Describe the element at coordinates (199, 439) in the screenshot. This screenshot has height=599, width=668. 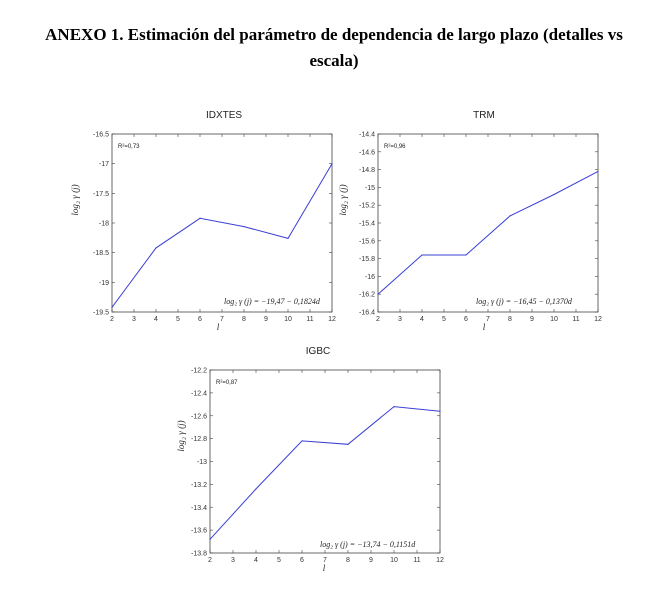
I see `y-tick-label: -12.8` at that location.